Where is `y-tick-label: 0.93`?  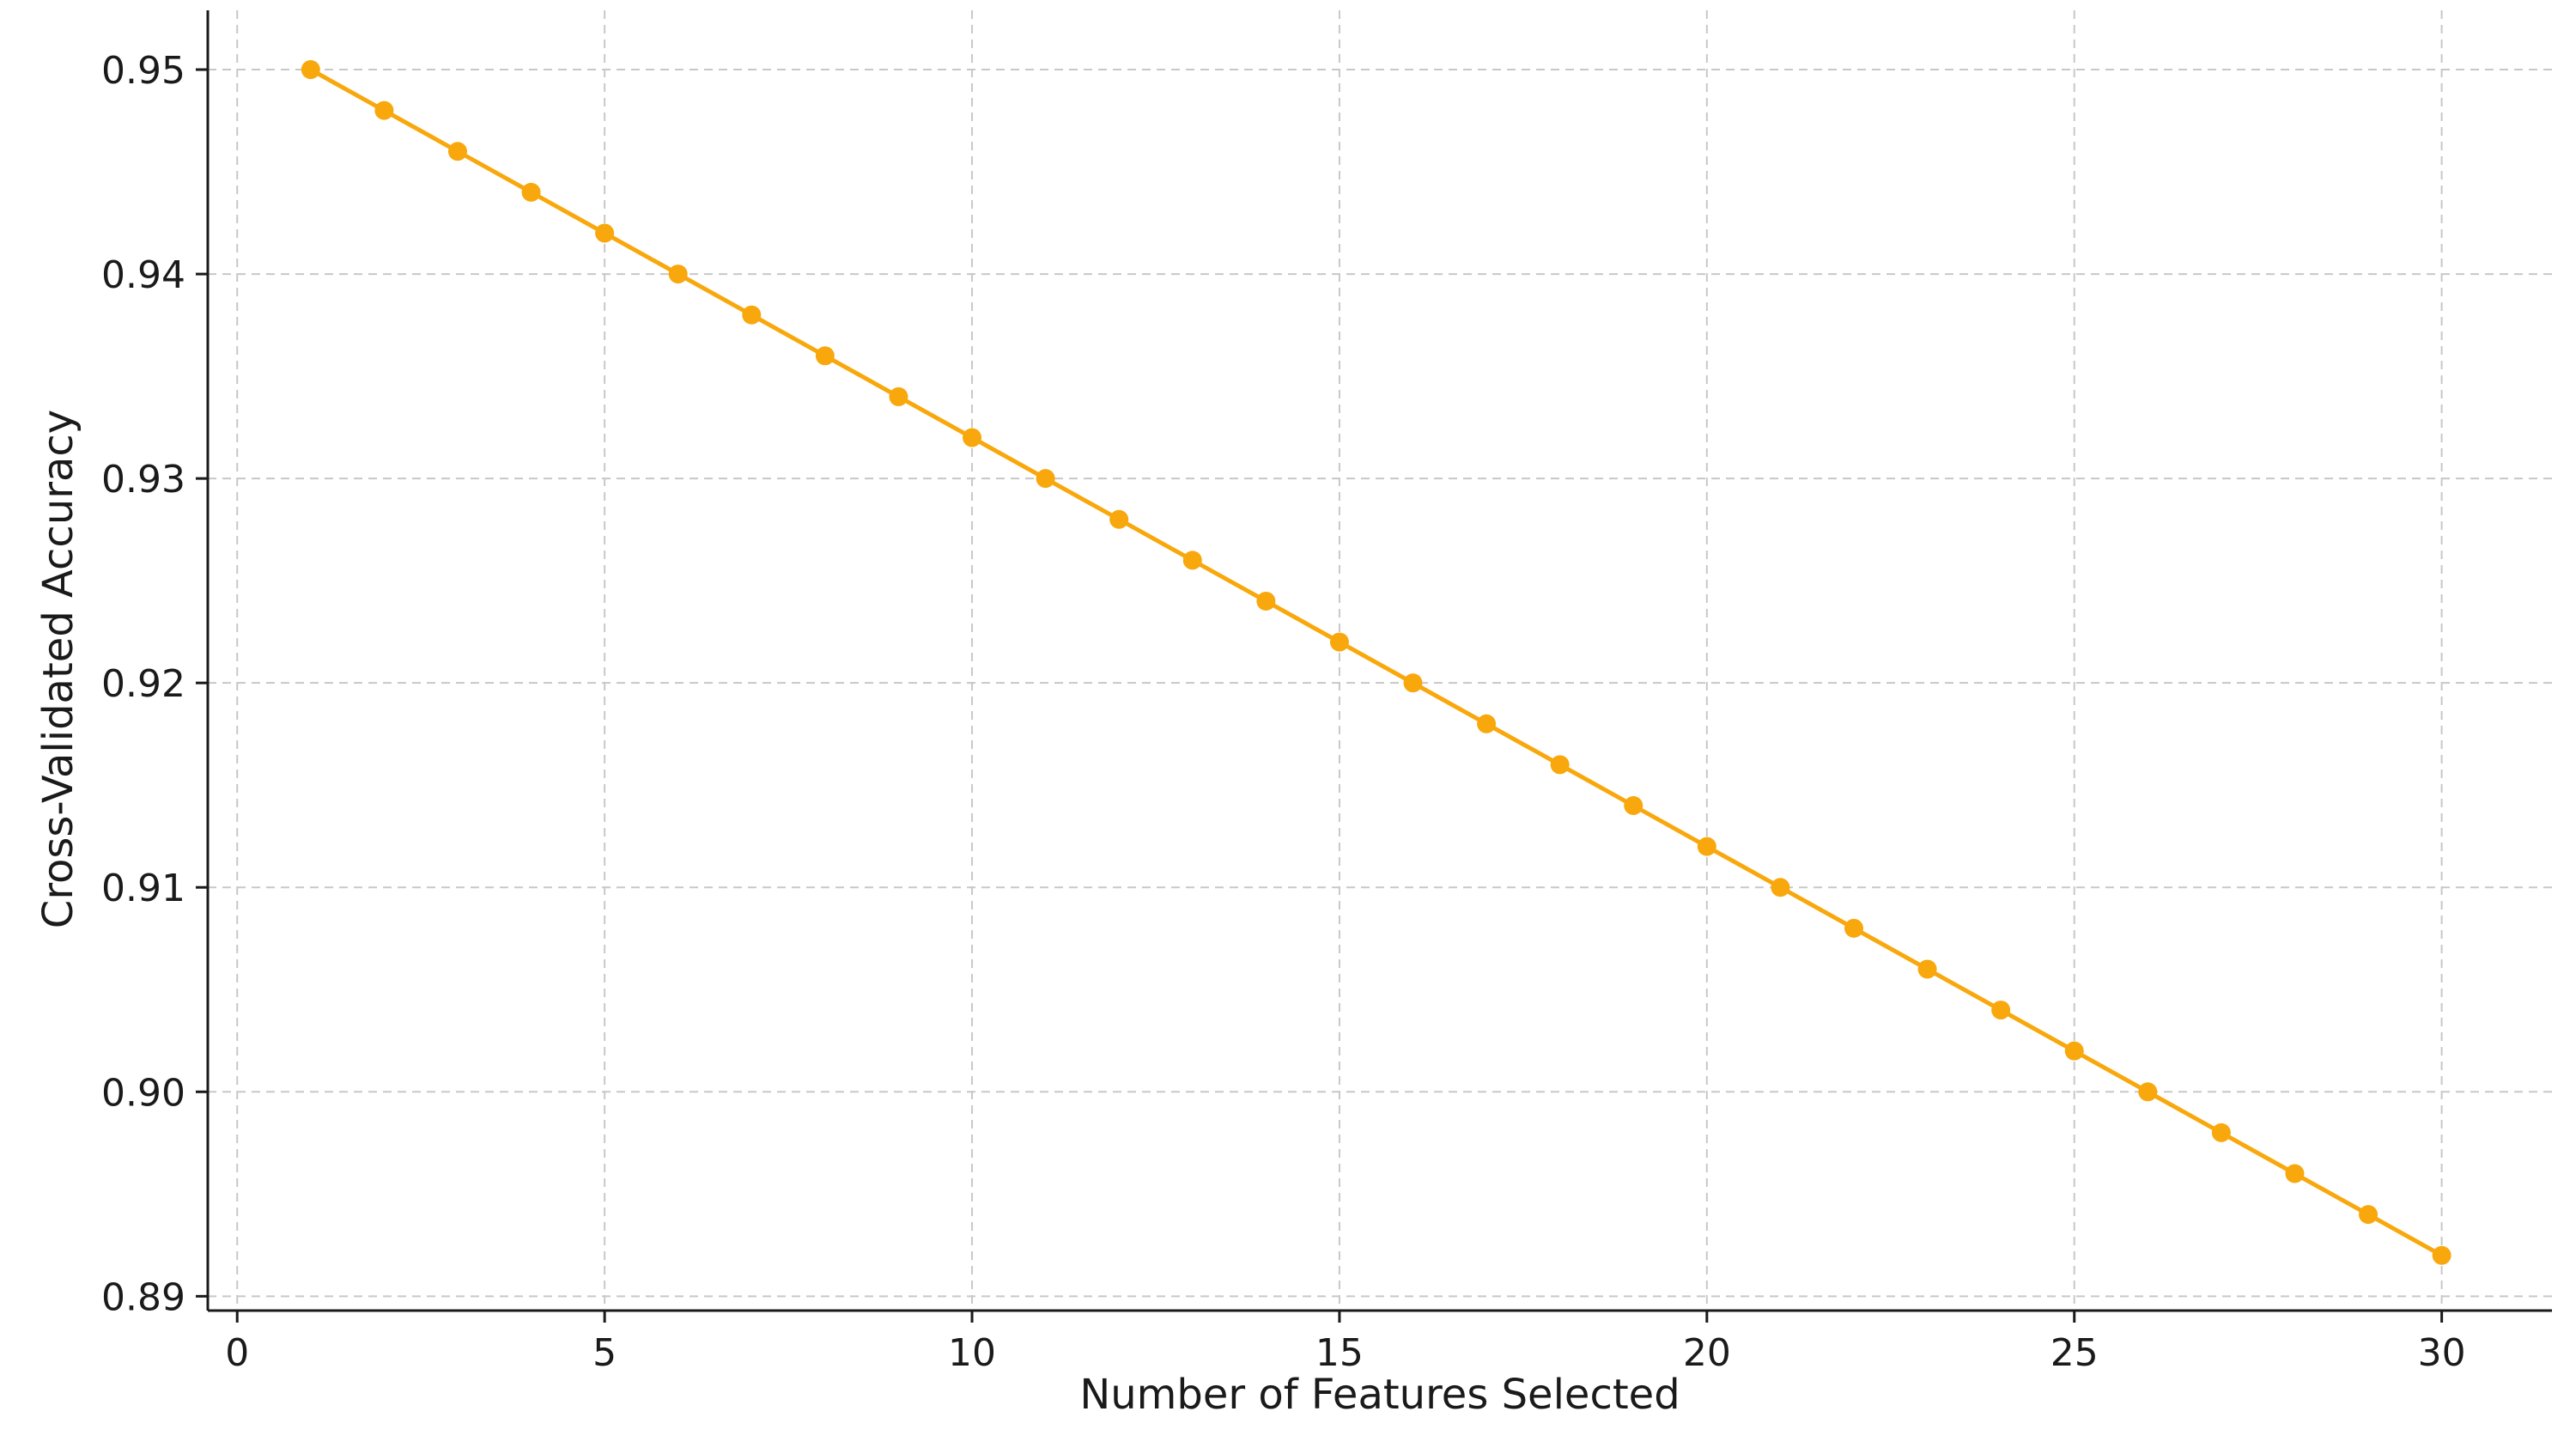 y-tick-label: 0.93 is located at coordinates (143, 480).